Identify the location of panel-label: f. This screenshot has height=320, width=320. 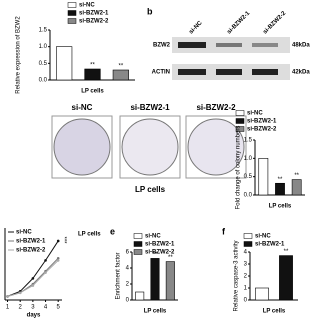
(224, 231).